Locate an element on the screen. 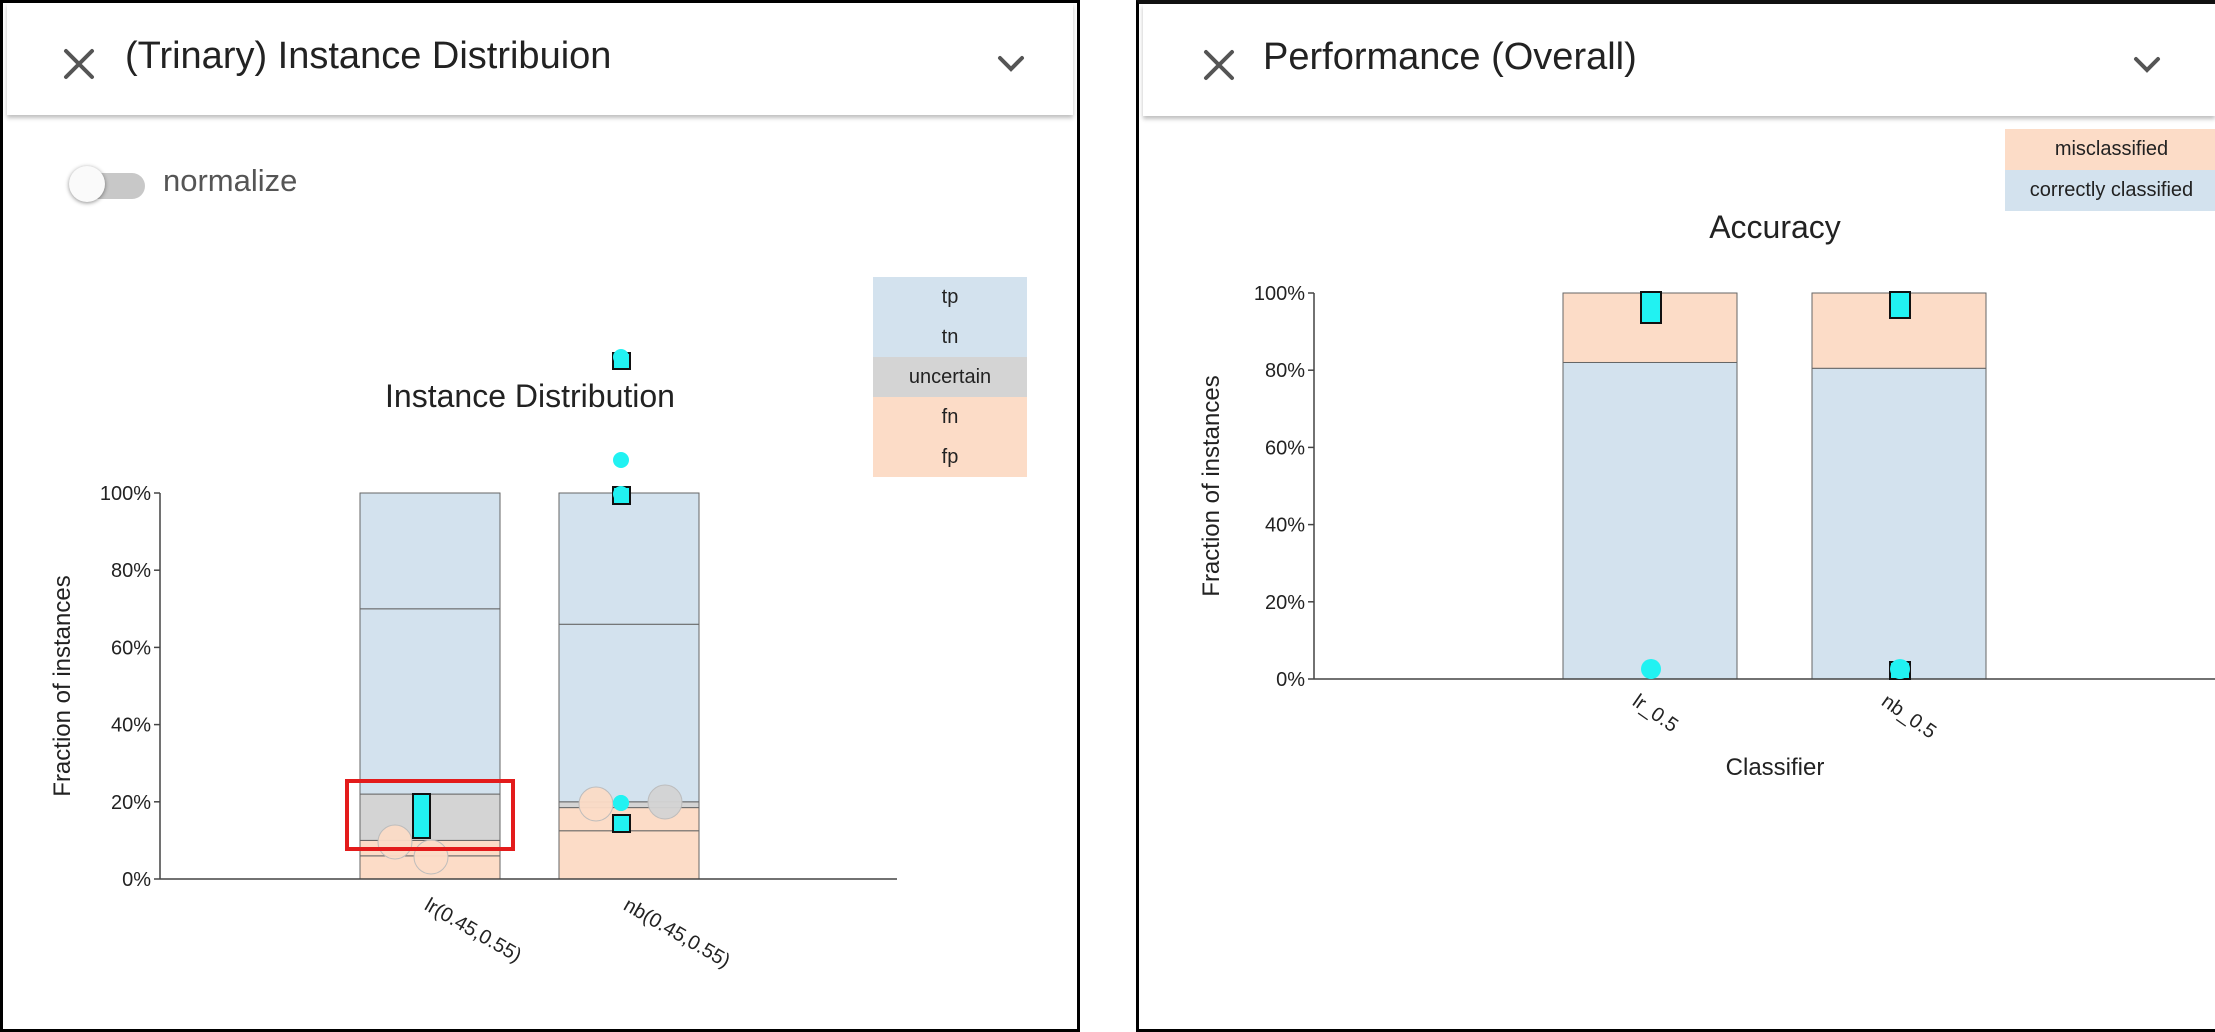 This screenshot has width=2215, height=1032. panel-header: (Trinary) Instance Distribuion is located at coordinates (540, 59).